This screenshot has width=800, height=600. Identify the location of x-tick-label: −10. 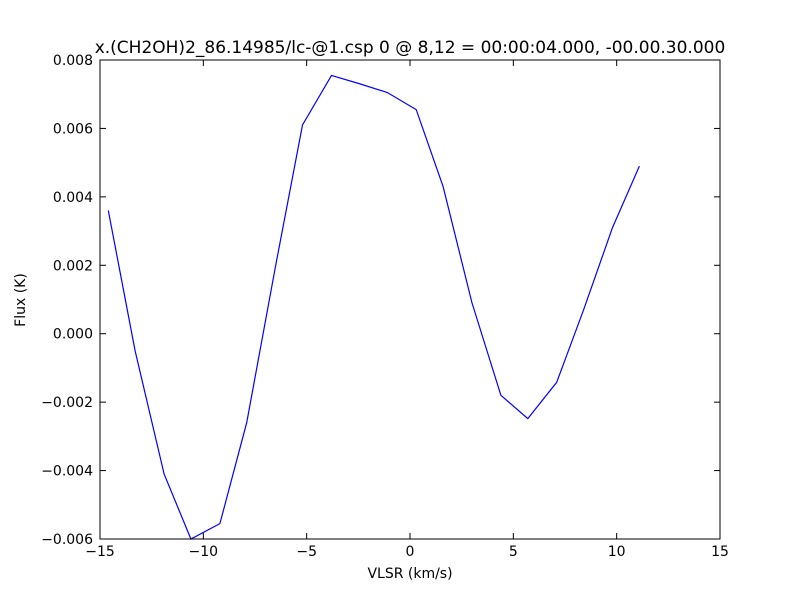
(204, 552).